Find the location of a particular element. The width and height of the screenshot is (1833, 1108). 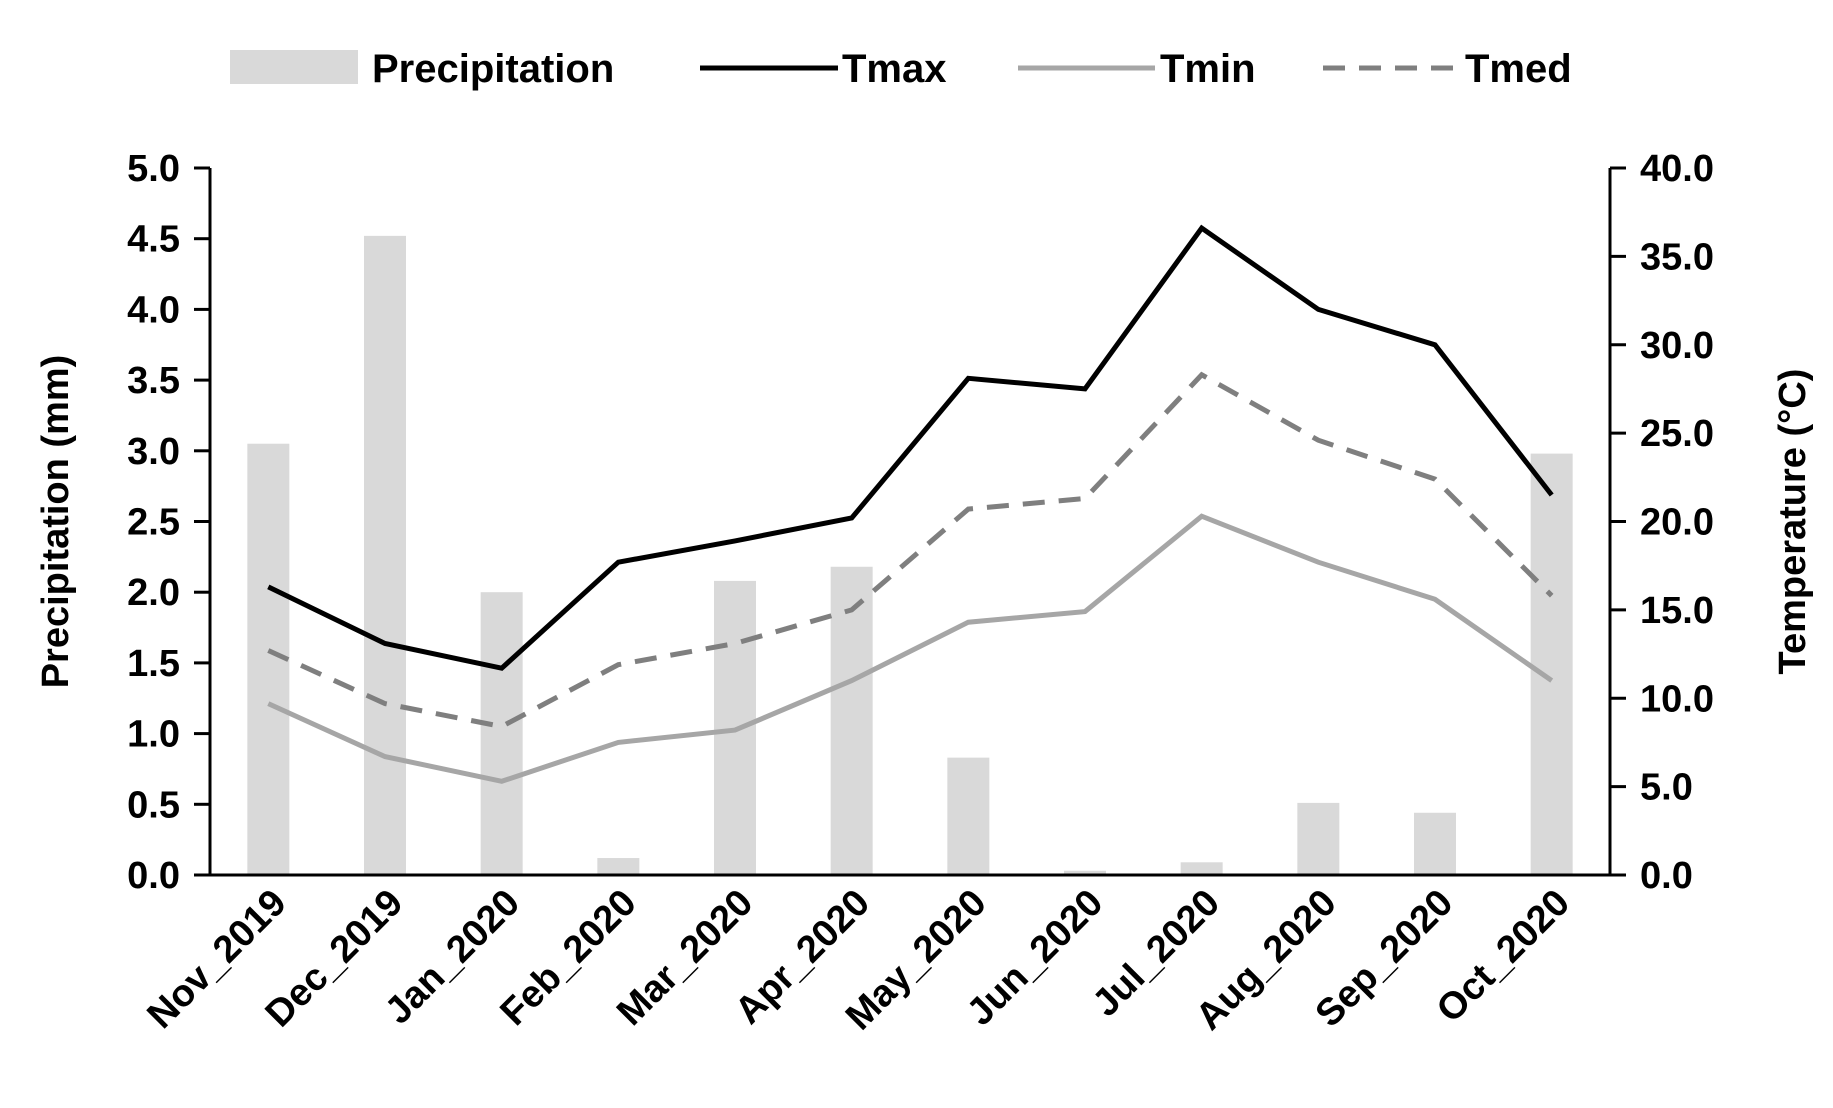

left-axis-tick-label: 0.0 is located at coordinates (153, 876).